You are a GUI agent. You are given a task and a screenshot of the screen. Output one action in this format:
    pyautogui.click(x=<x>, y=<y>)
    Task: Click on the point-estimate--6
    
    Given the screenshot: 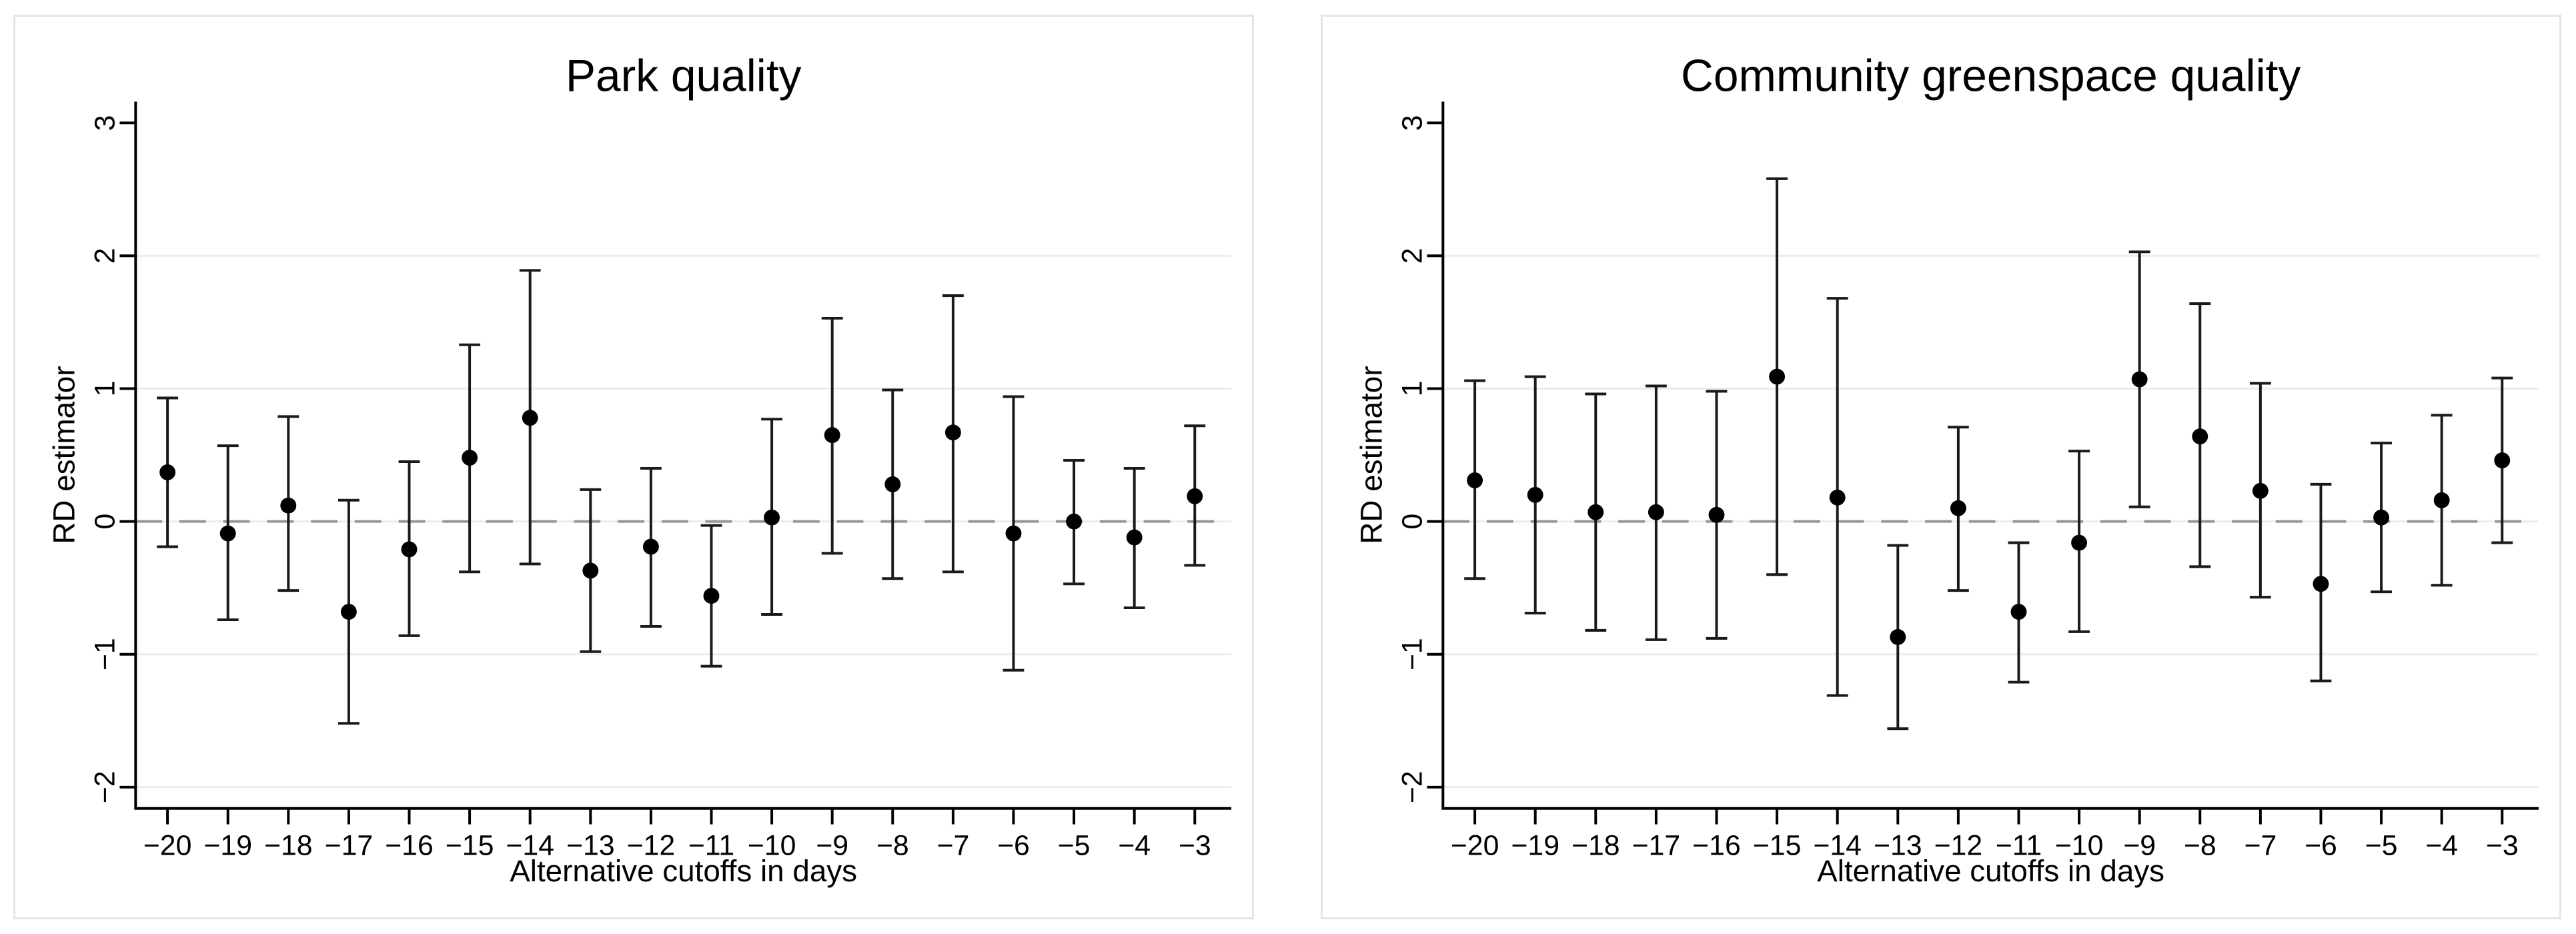 What is the action you would take?
    pyautogui.click(x=2321, y=584)
    